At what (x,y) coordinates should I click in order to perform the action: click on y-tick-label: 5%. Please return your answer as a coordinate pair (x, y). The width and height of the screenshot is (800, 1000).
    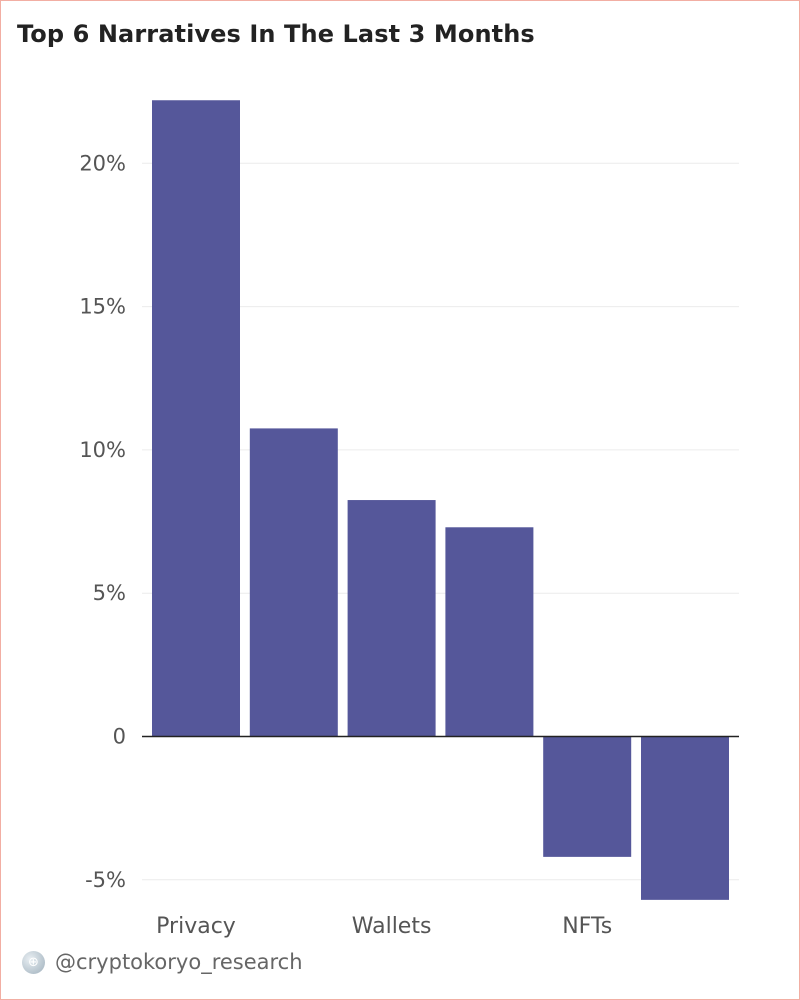
    Looking at the image, I should click on (109, 593).